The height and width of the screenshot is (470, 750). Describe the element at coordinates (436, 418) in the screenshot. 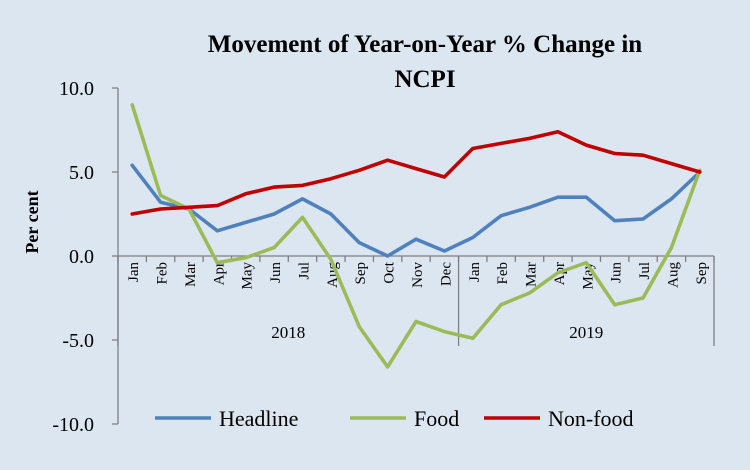

I see `legend-label: Food` at that location.